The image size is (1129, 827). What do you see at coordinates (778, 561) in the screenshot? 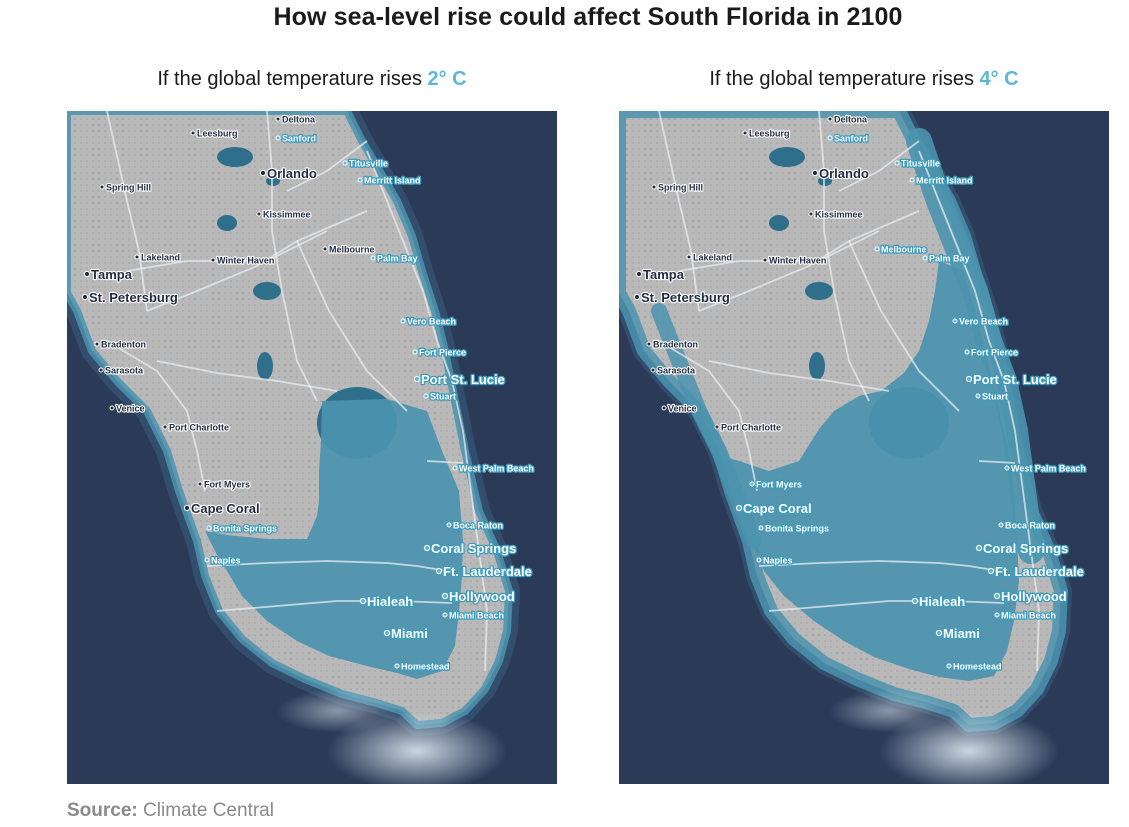
I see `city-label: Naples` at bounding box center [778, 561].